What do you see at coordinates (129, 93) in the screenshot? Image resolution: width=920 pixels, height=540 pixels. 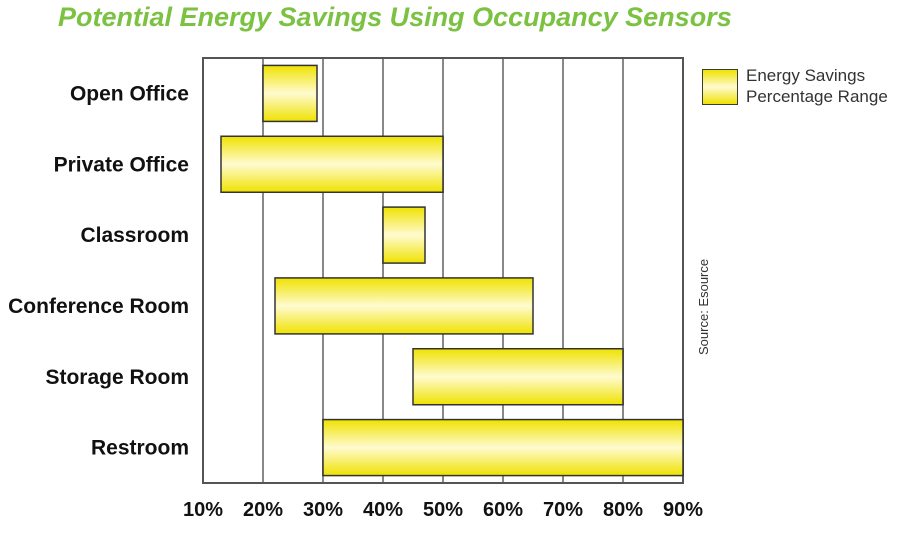 I see `category-label: Open Office` at bounding box center [129, 93].